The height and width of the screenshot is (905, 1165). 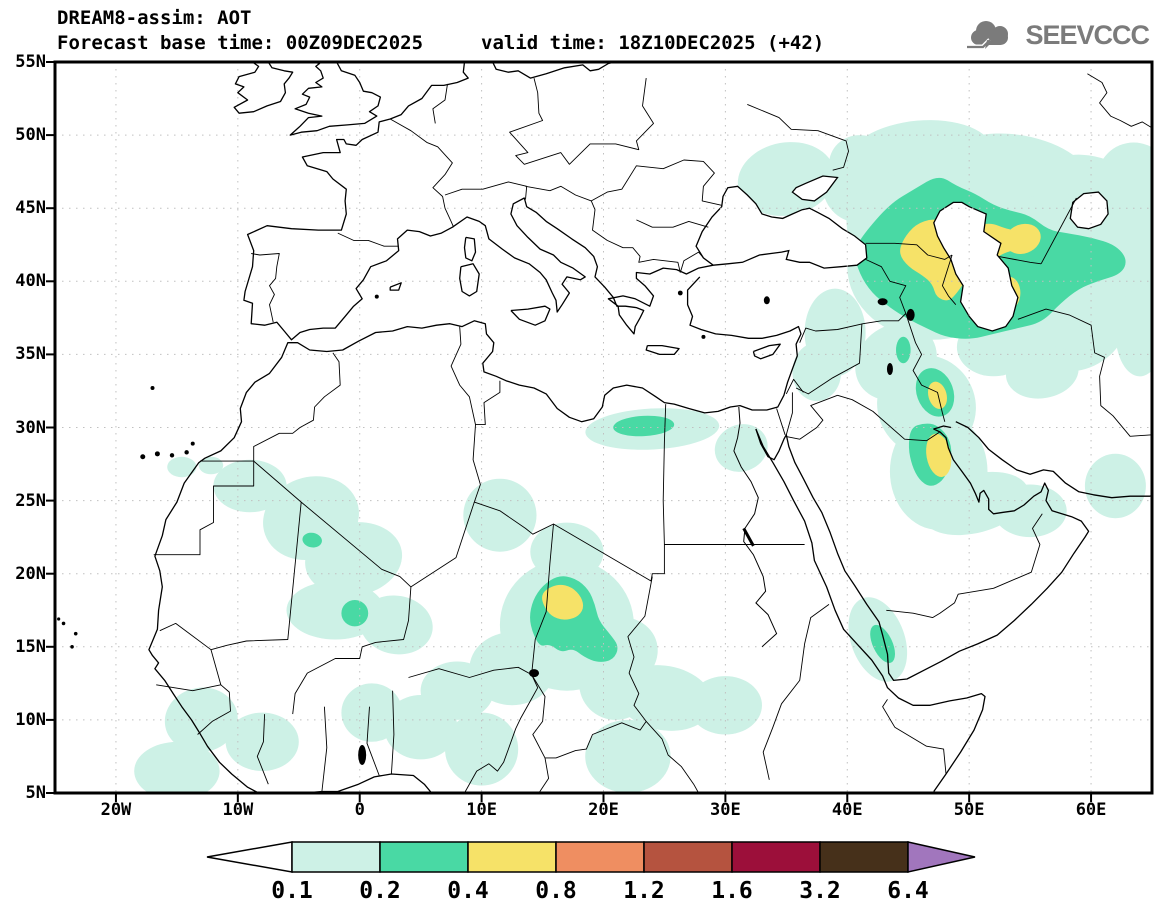 What do you see at coordinates (30, 427) in the screenshot?
I see `y-axis-label: 30N` at bounding box center [30, 427].